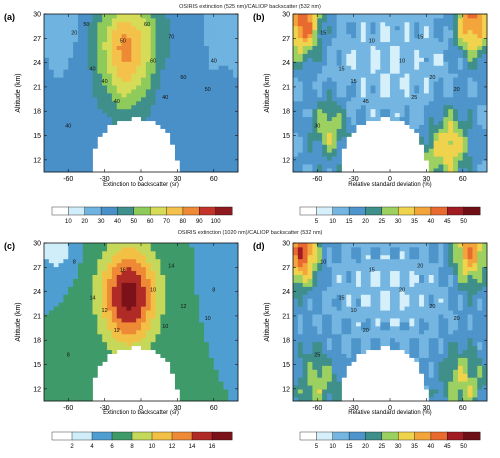 This screenshot has width=500, height=458. What do you see at coordinates (141, 185) in the screenshot?
I see `colorbar-label: Extinction to backscatter (sr)` at bounding box center [141, 185].